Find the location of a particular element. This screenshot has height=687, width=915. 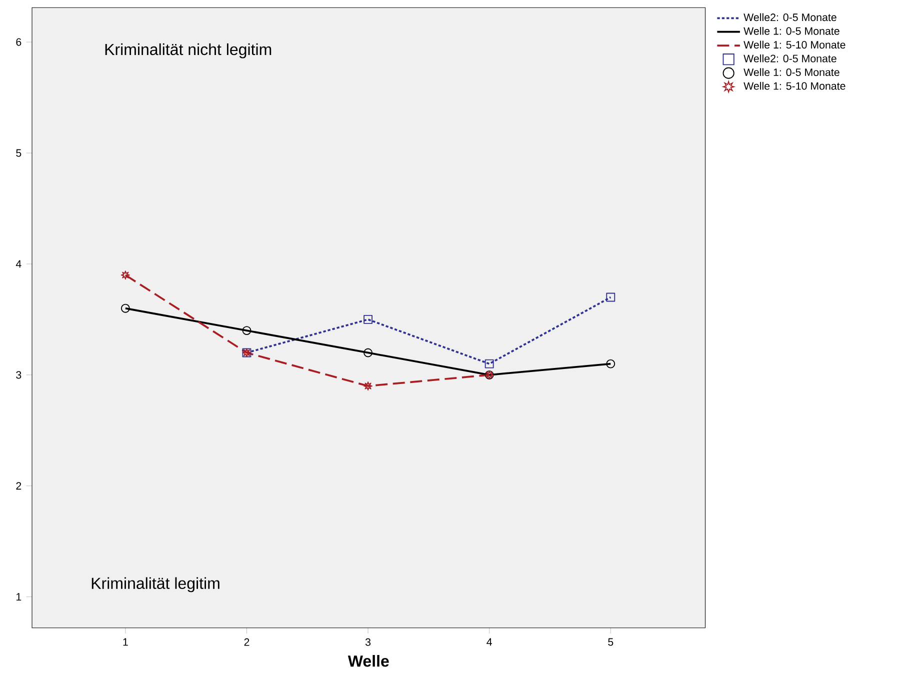

y-tick-label: 3 is located at coordinates (19, 375).